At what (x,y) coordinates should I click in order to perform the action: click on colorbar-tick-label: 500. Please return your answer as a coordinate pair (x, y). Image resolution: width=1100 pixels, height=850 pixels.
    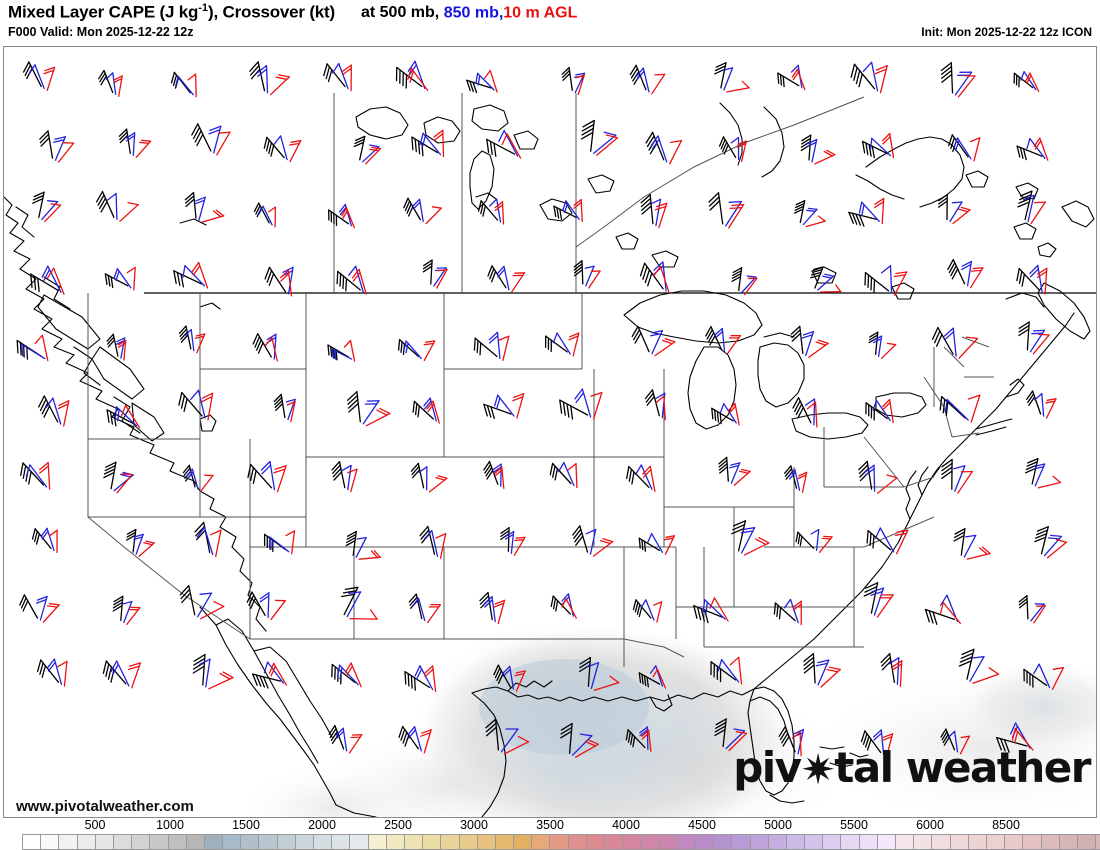
    Looking at the image, I should click on (95, 825).